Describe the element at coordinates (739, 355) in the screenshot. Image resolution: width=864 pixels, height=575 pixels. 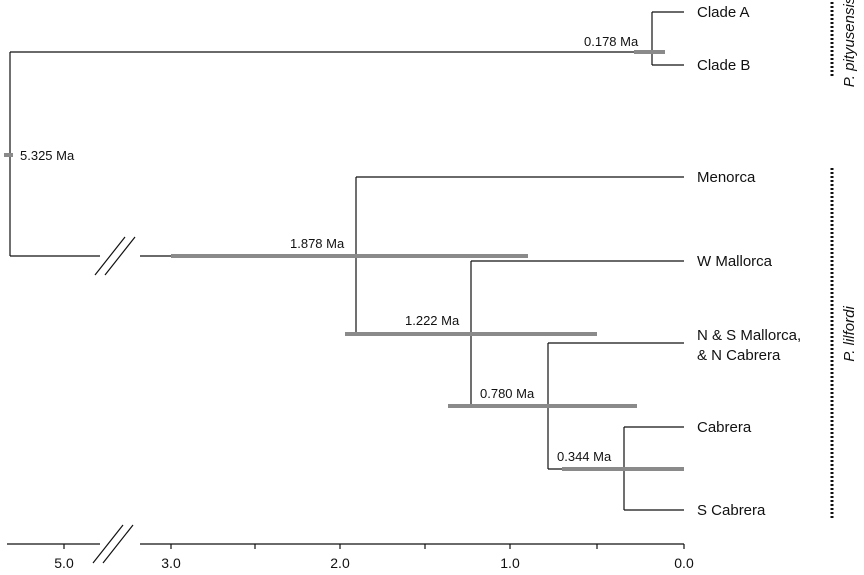
I see `tip-label-ns-mallorca-line2: & N Cabrera` at that location.